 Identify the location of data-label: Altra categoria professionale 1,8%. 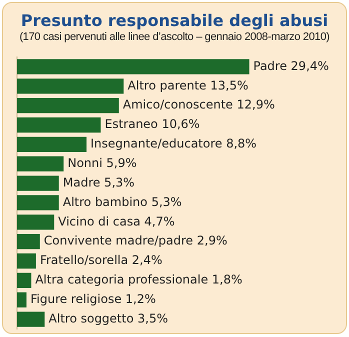
(138, 279).